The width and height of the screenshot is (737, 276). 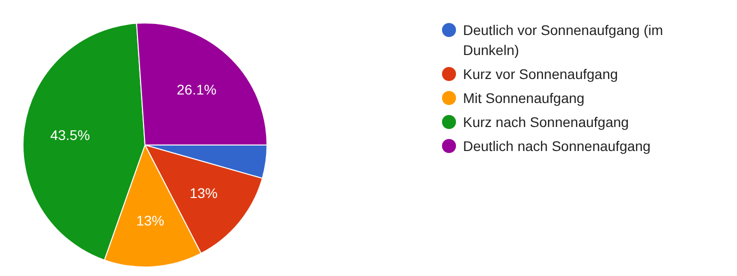 I want to click on legend-label: Kurz vor Sonnenaufgang, so click(x=540, y=74).